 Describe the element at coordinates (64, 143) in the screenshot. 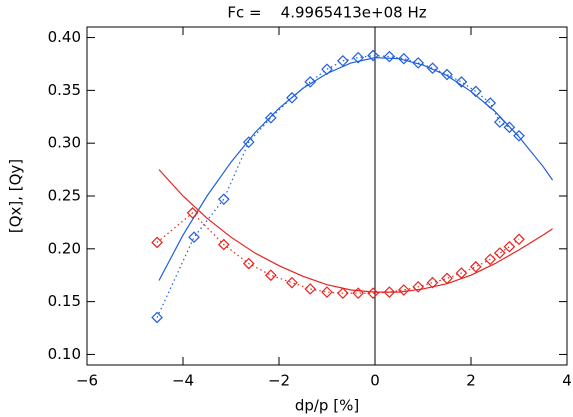

I see `y-tick-label: 0.30` at that location.